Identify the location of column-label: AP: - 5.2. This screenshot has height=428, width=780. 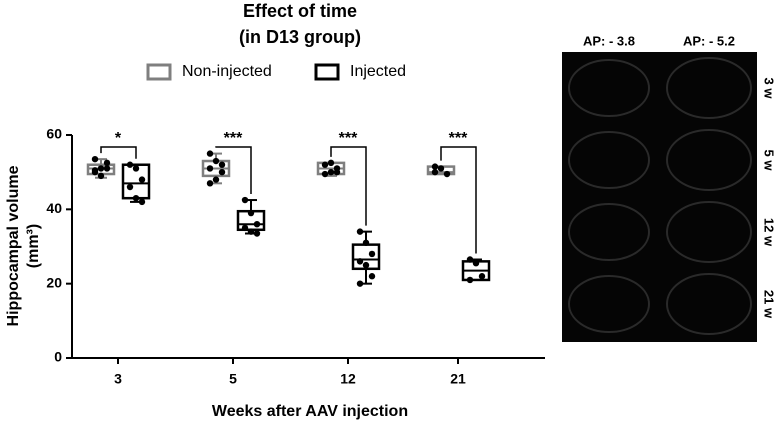
(709, 40).